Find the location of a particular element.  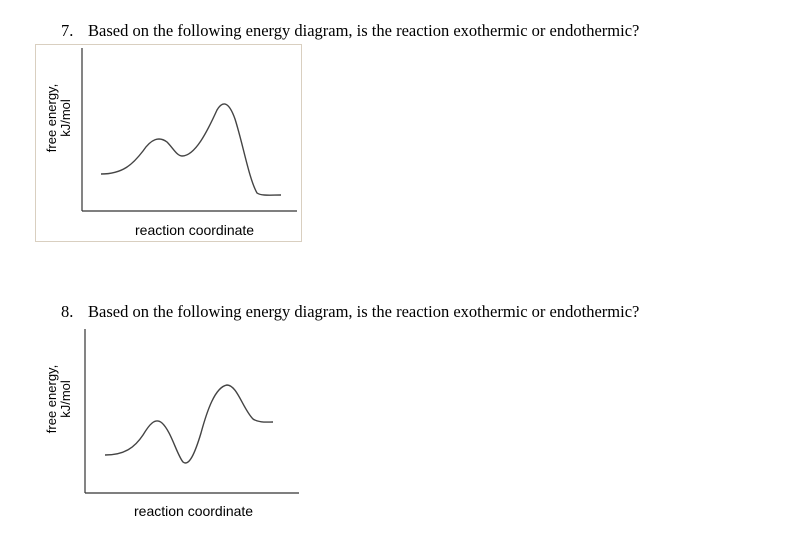

energy-diagram-7-svg is located at coordinates (168, 143).